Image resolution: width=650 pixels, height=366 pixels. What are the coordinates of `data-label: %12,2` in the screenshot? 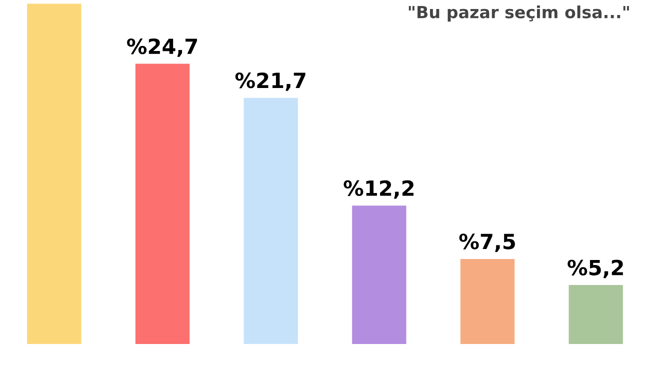 It's located at (379, 189).